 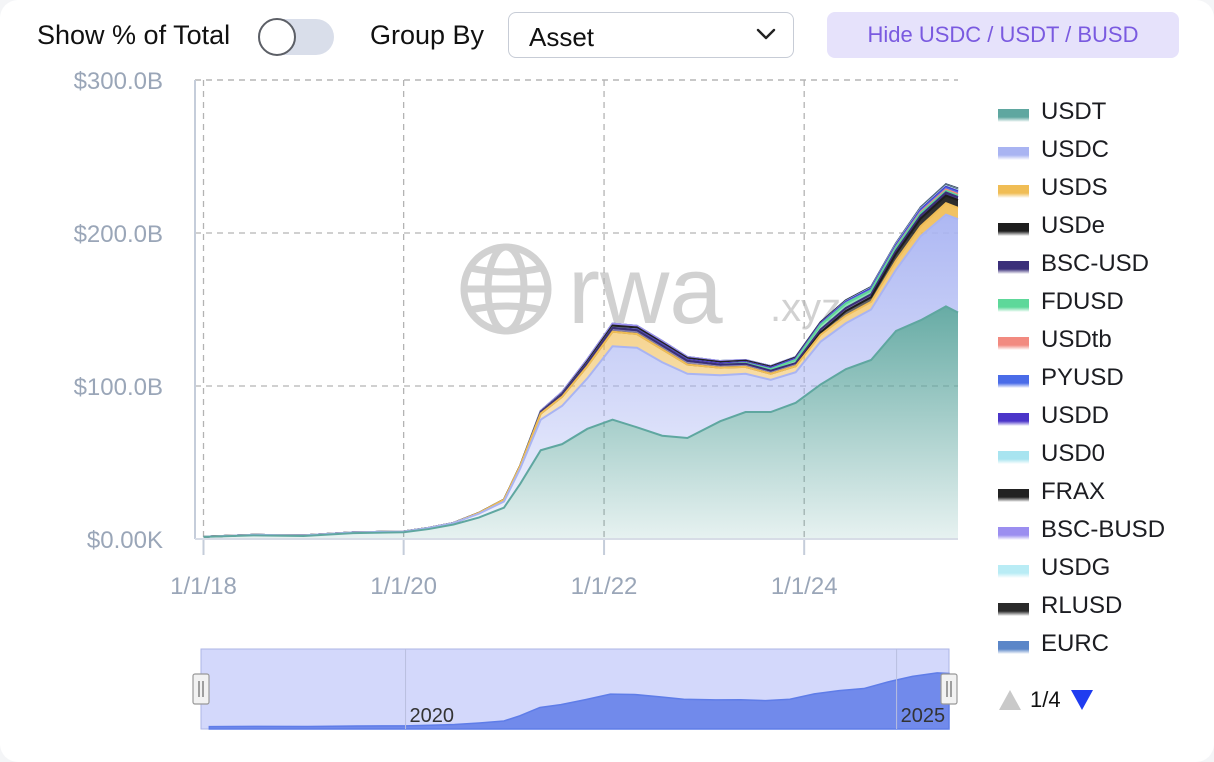 I want to click on legend-label: USDD, so click(x=1075, y=415).